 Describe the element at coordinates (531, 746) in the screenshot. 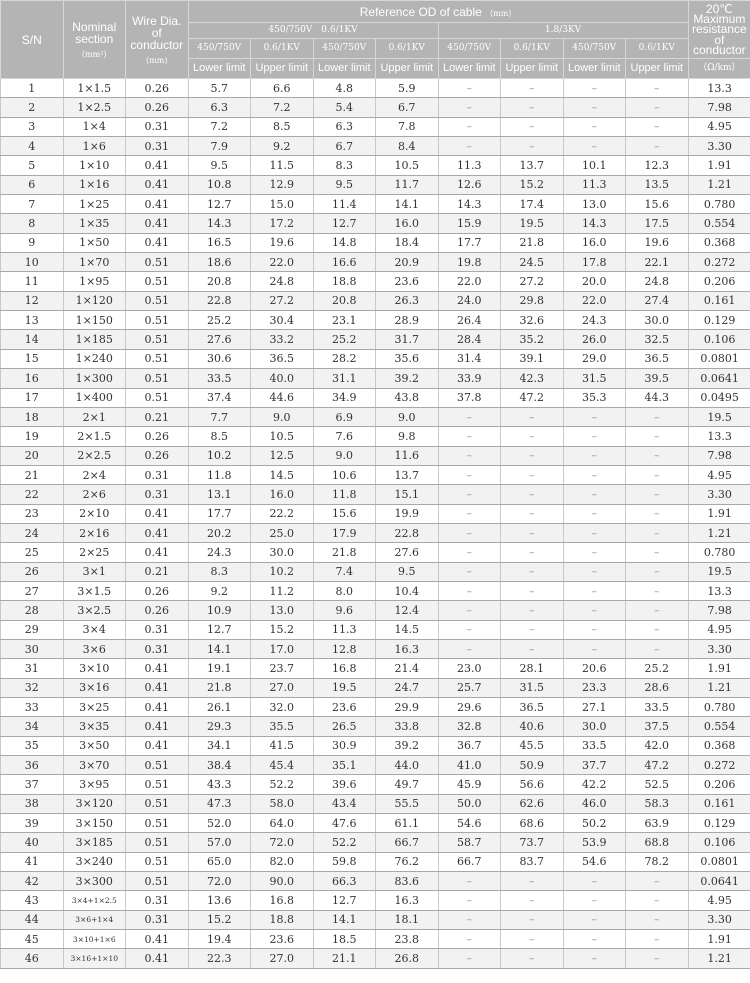

I see `cell-mv-upper-a: 45.5` at that location.